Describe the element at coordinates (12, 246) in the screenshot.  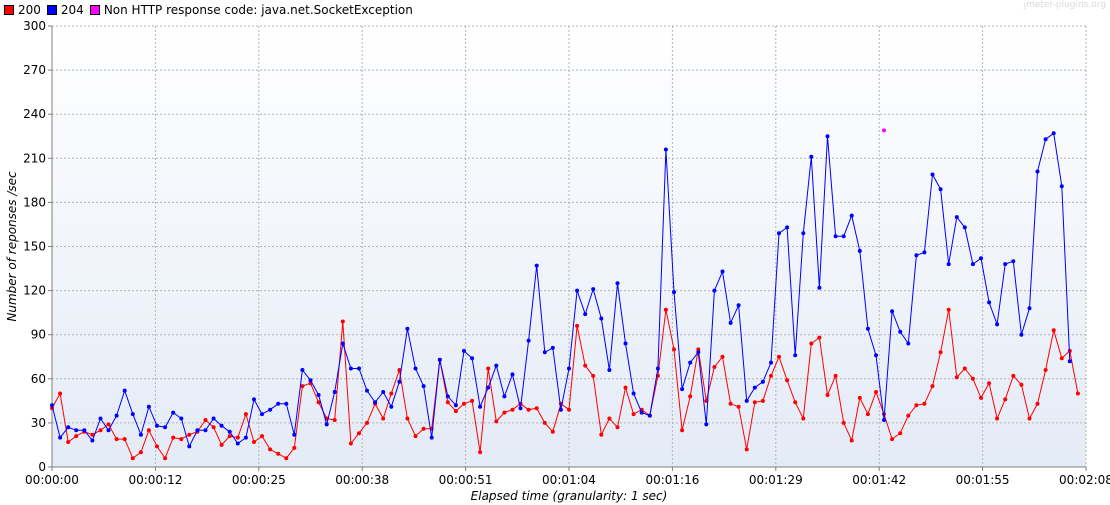
I see `y-axis-title: Number of reponses /sec` at that location.